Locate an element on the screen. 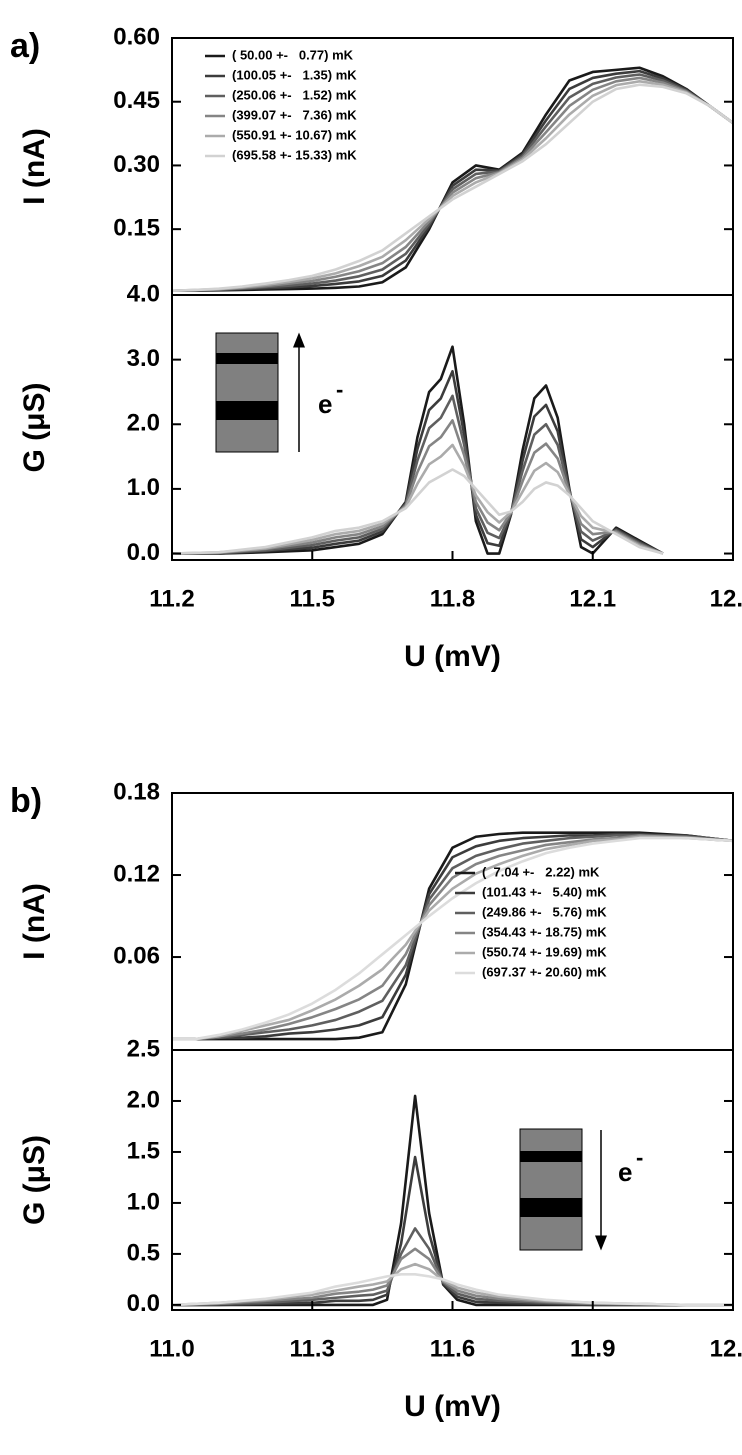  y-tick-label: 0.06 is located at coordinates (136, 955).